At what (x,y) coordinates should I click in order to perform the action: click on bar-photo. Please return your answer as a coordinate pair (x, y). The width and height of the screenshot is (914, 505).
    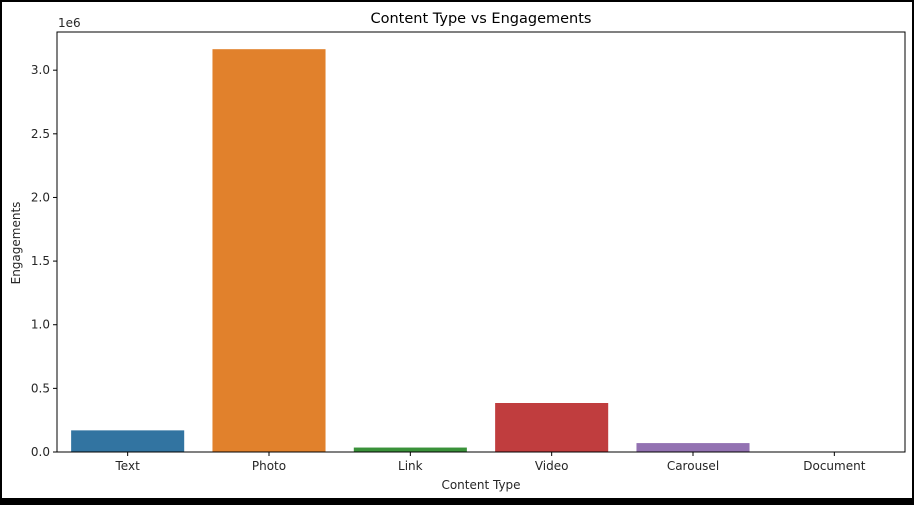
    Looking at the image, I should click on (269, 250).